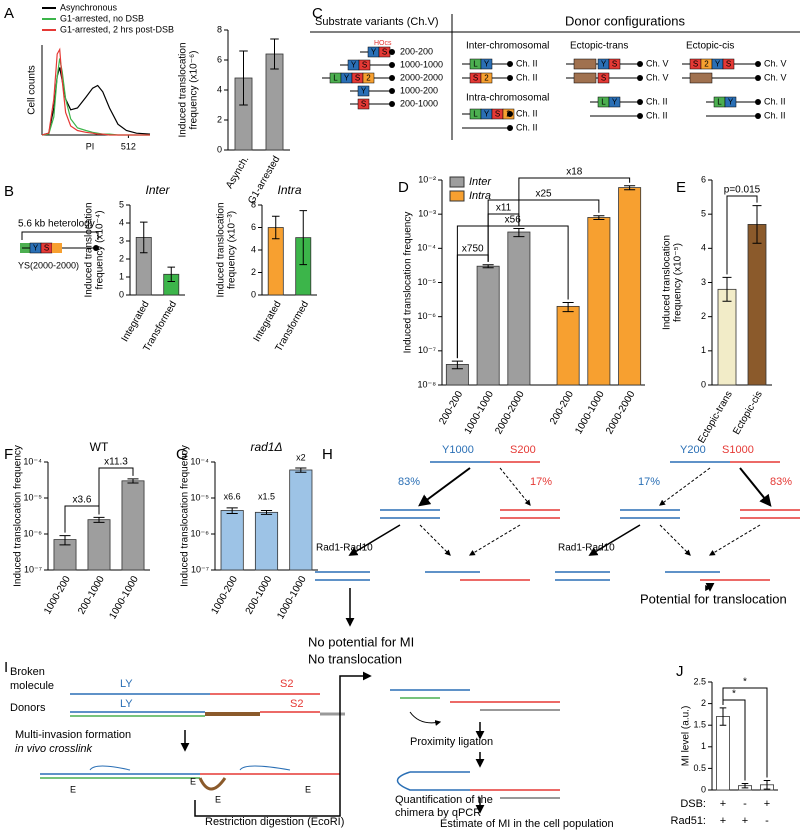 This screenshot has width=800, height=831. What do you see at coordinates (377, 22) in the screenshot?
I see `diagram-title: Substrate variants (Ch.V)` at bounding box center [377, 22].